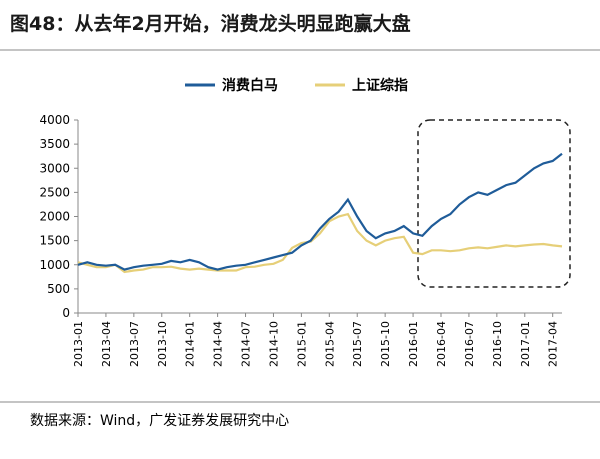 This screenshot has height=459, width=600. What do you see at coordinates (380, 85) in the screenshot?
I see `legend-label: 上证综指` at bounding box center [380, 85].